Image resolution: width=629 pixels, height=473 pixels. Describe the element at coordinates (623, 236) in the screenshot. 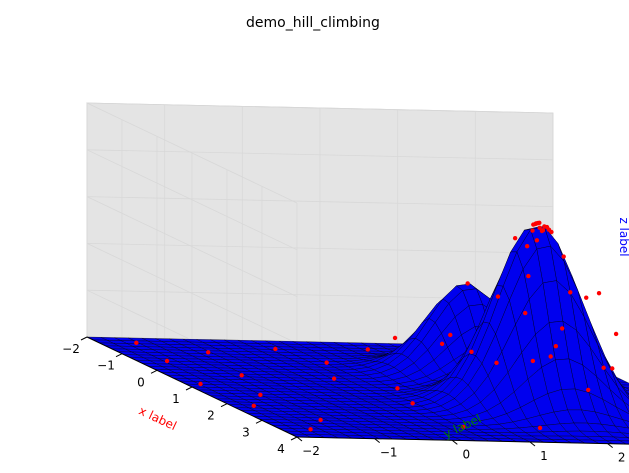

I see `z-axis-label: z label` at that location.